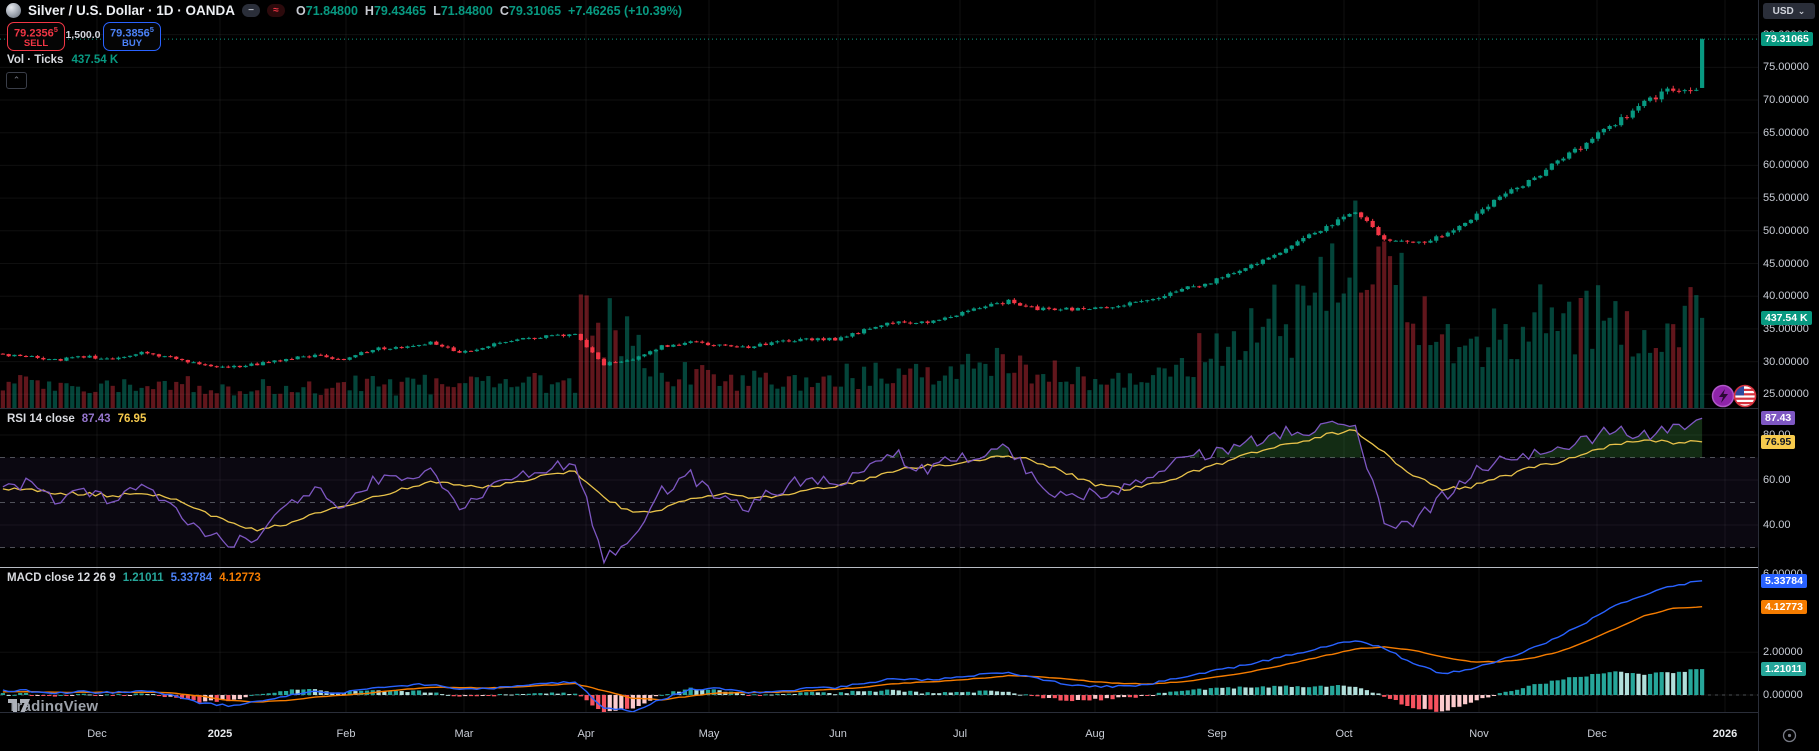 Image resolution: width=1819 pixels, height=751 pixels. I want to click on macd-line-value: 5.33784, so click(191, 578).